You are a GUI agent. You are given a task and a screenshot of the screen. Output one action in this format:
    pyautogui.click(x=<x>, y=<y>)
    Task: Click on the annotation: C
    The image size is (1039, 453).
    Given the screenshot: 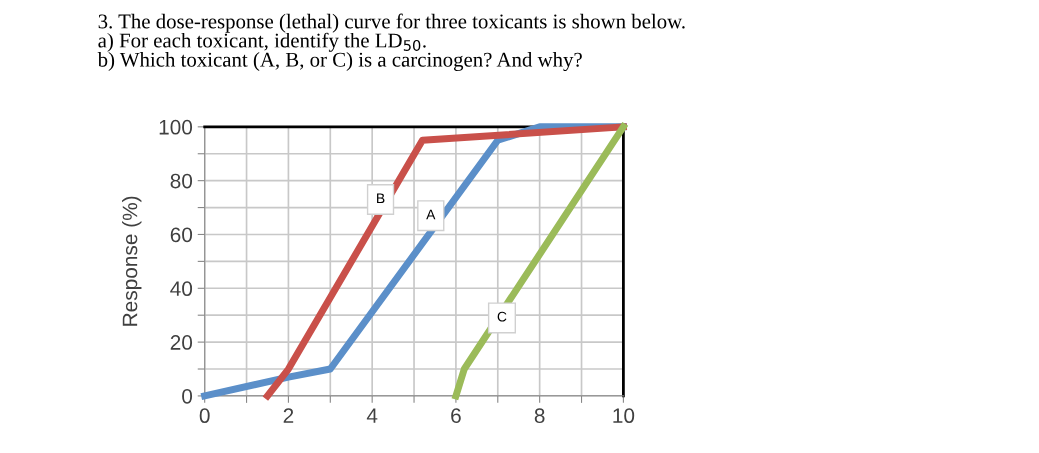 What is the action you would take?
    pyautogui.click(x=502, y=316)
    